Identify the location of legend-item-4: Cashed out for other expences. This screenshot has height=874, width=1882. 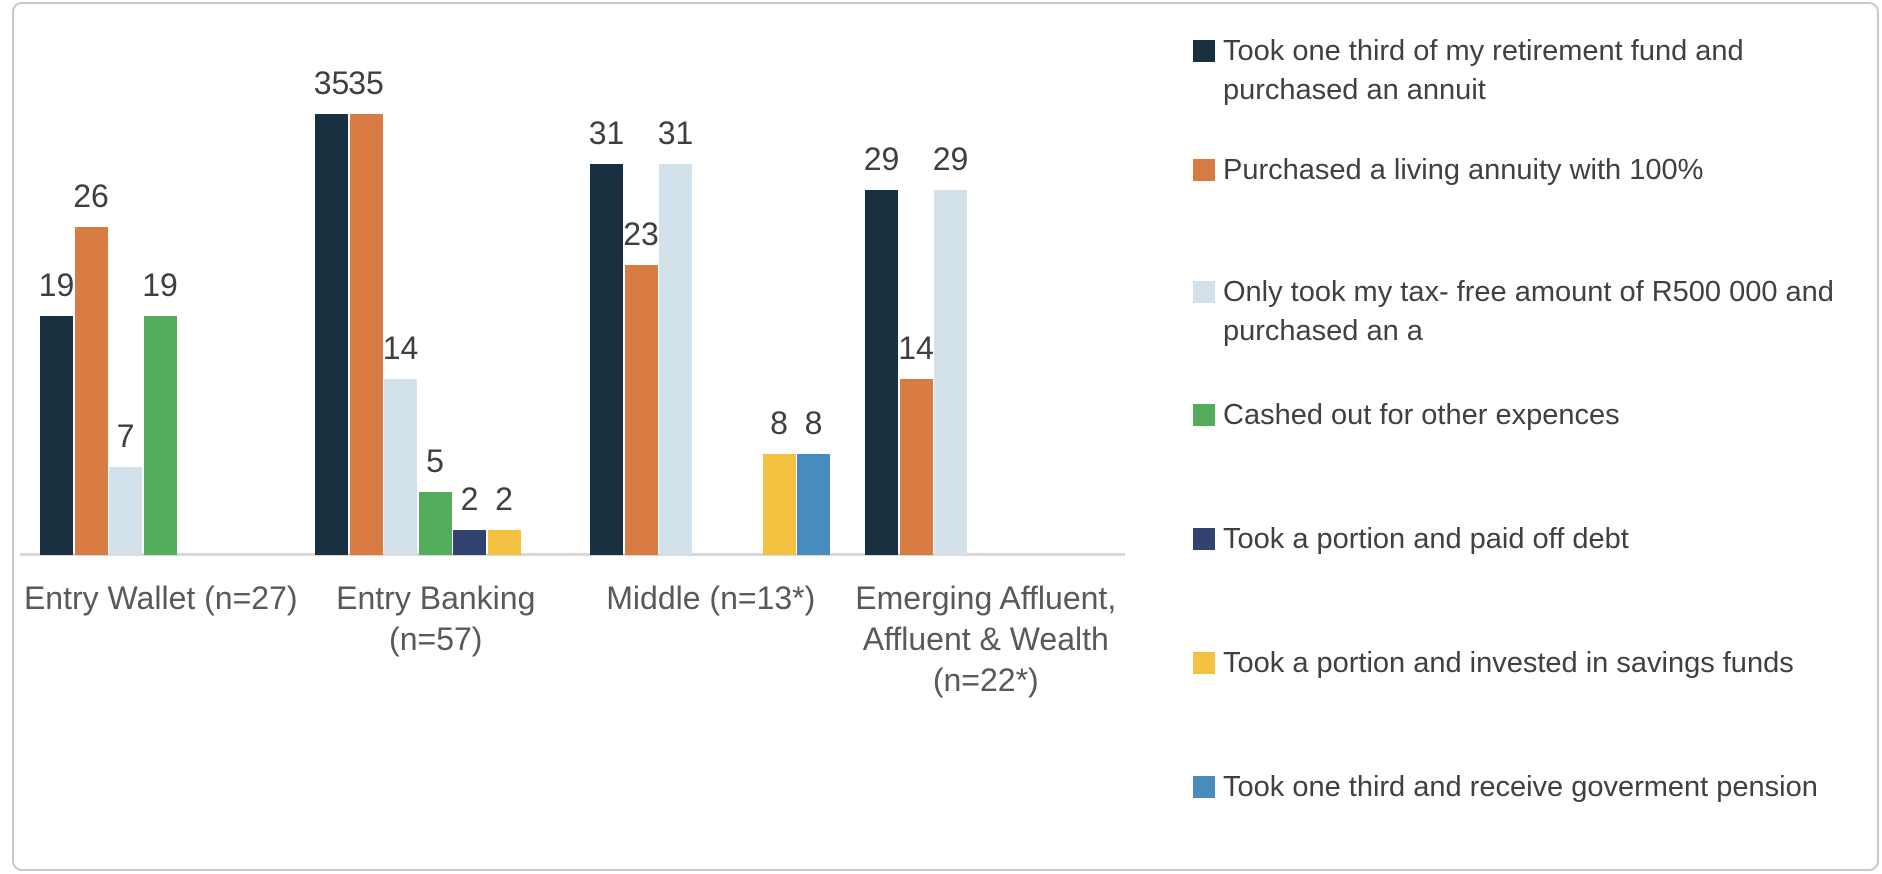
(1406, 415).